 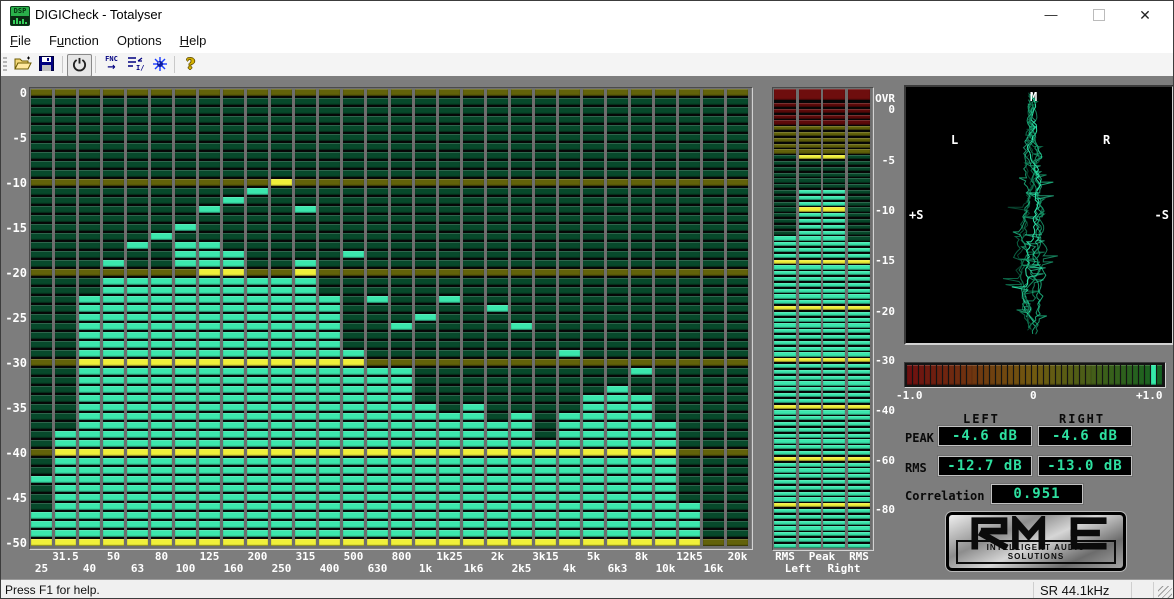 I want to click on resize-grip, so click(x=1165, y=592).